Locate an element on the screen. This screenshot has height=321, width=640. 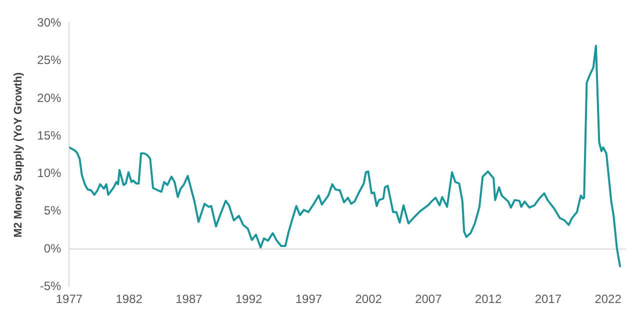
x-tick-label: 2007 is located at coordinates (428, 299).